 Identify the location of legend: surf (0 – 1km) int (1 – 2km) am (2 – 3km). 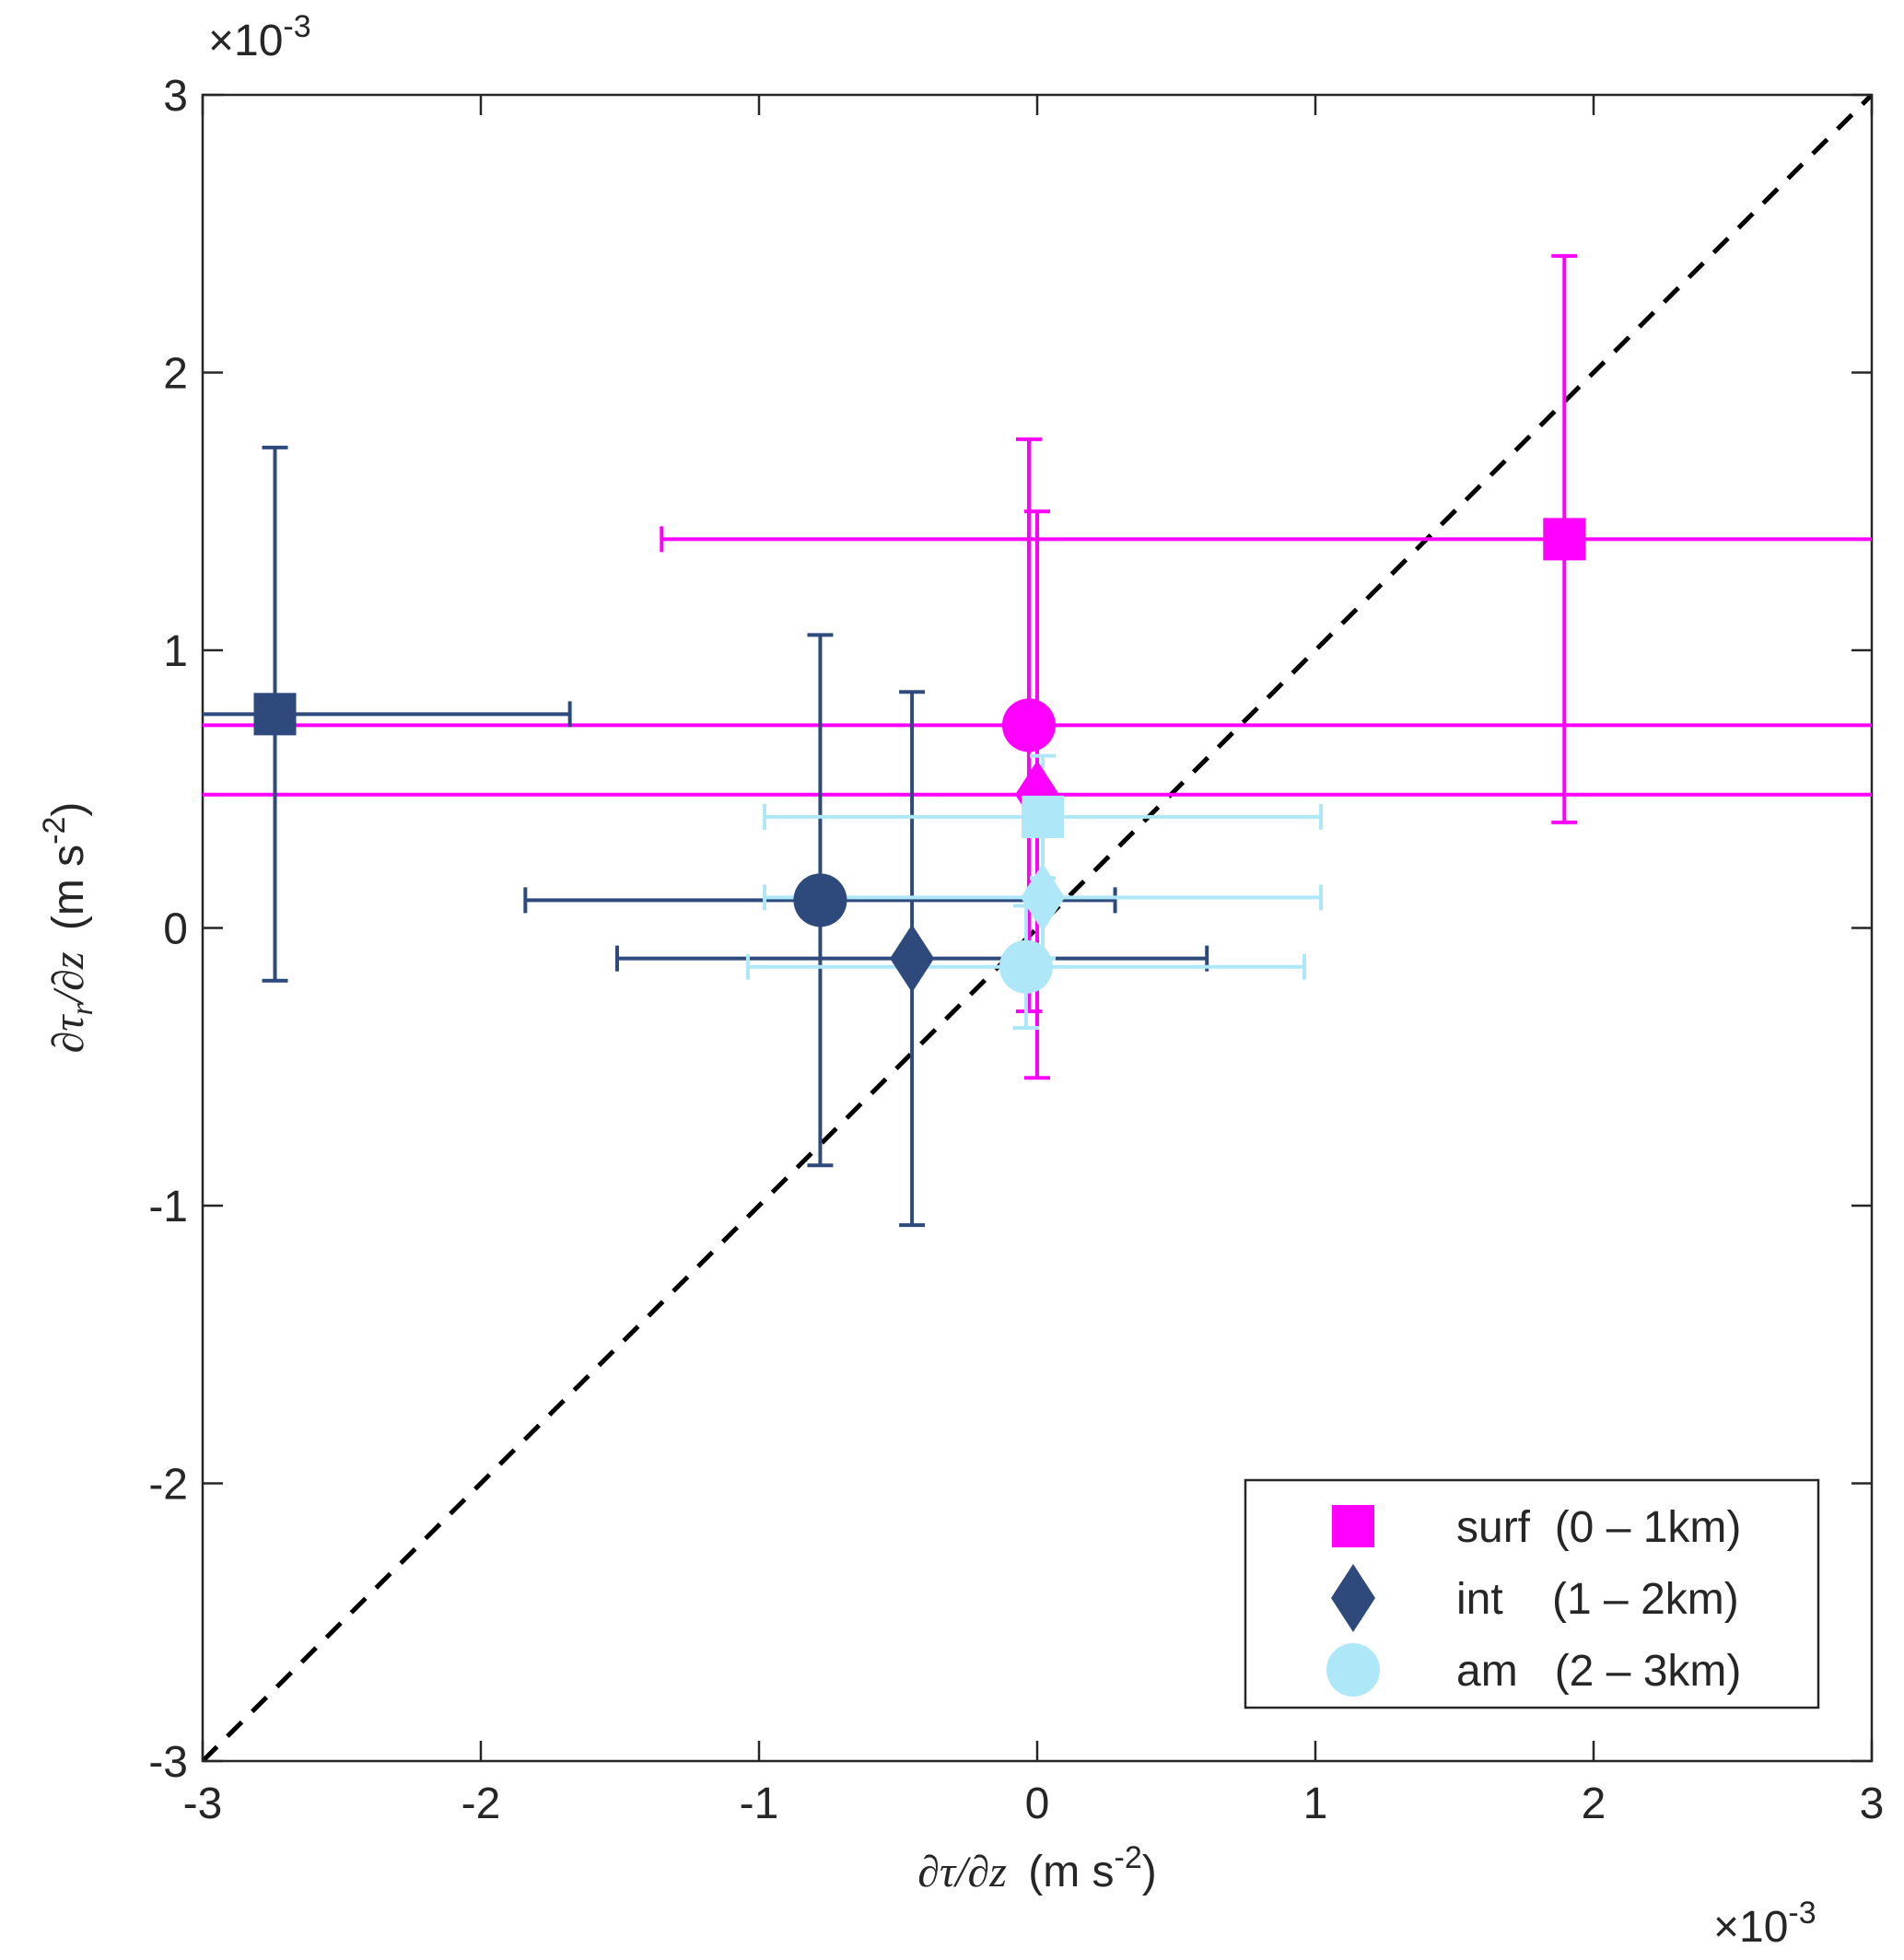
(1532, 1593).